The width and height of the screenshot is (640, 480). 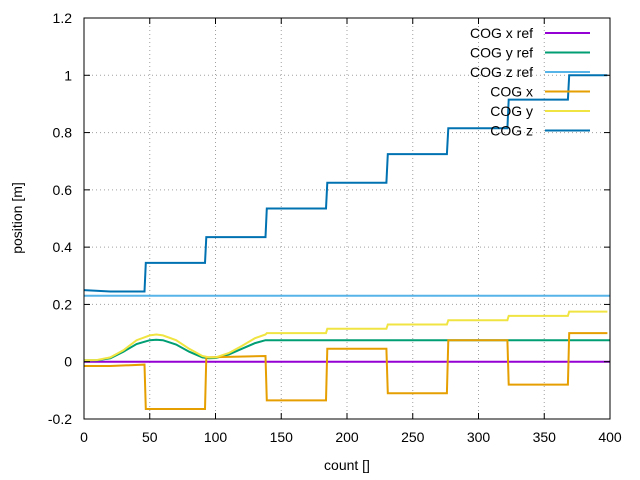 I want to click on x-tick-label: 350, so click(x=545, y=437).